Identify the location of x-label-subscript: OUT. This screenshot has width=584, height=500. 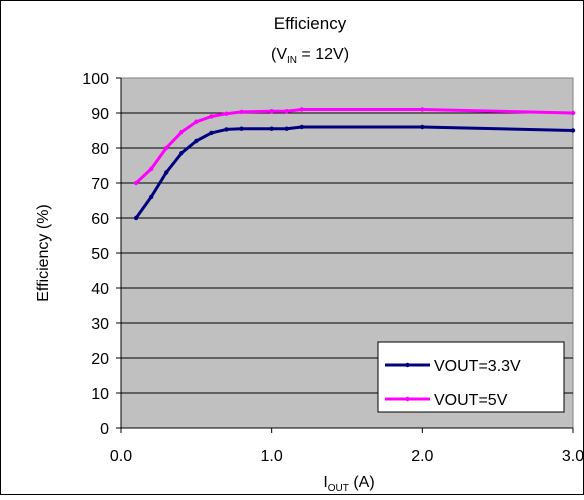
(338, 488).